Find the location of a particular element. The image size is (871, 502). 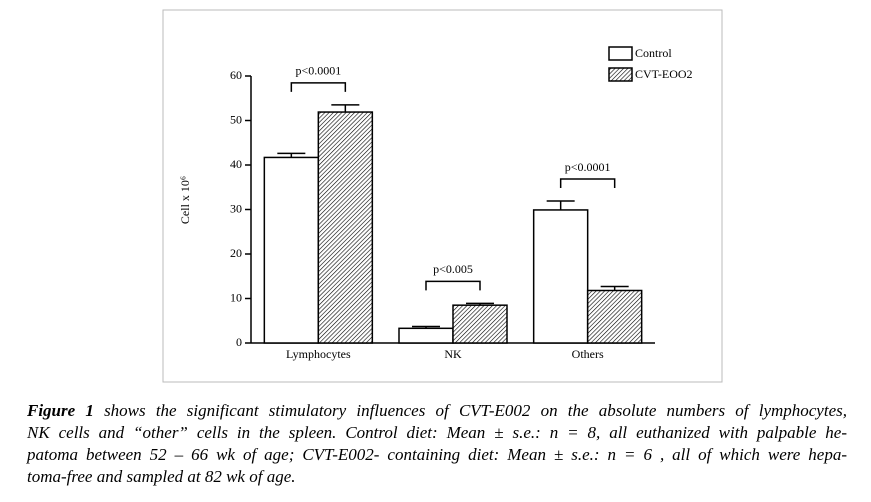

x-tick-label: Lymphocytes is located at coordinates (318, 354).